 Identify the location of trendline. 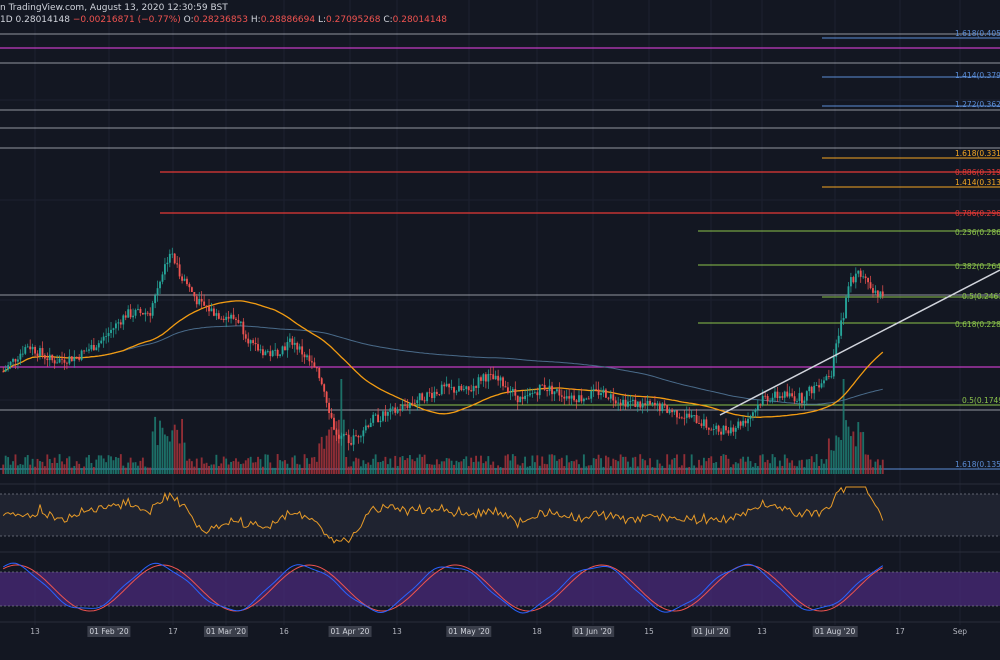
(859, 342).